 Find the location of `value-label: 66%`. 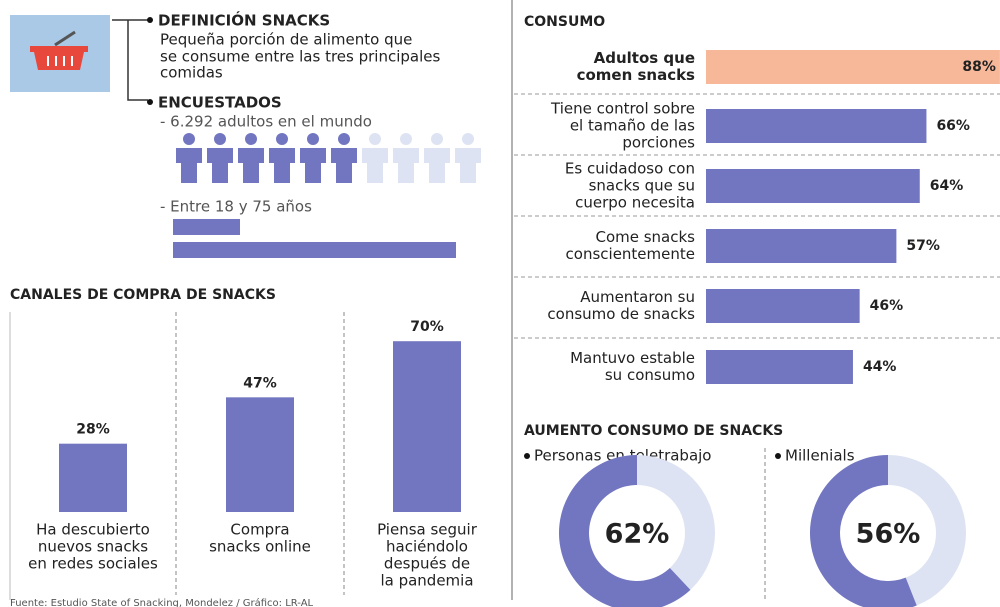

value-label: 66% is located at coordinates (953, 126).